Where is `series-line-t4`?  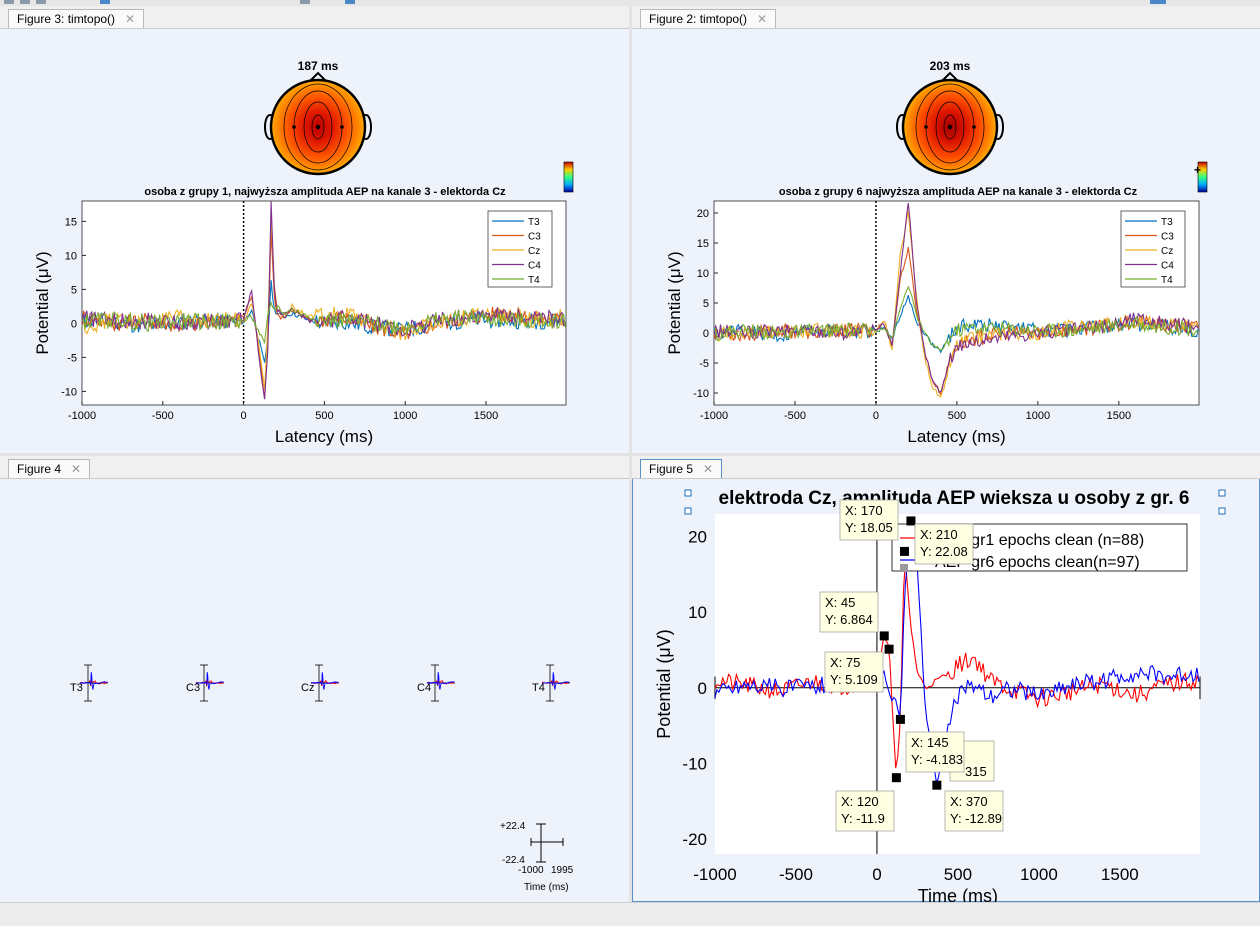
series-line-t4 is located at coordinates (323, 322).